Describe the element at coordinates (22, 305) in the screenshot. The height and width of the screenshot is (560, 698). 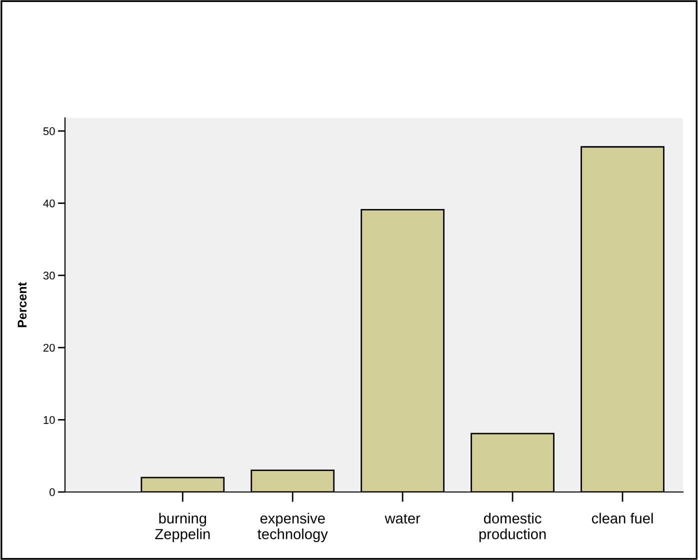
I see `y-axis-title: Percent` at that location.